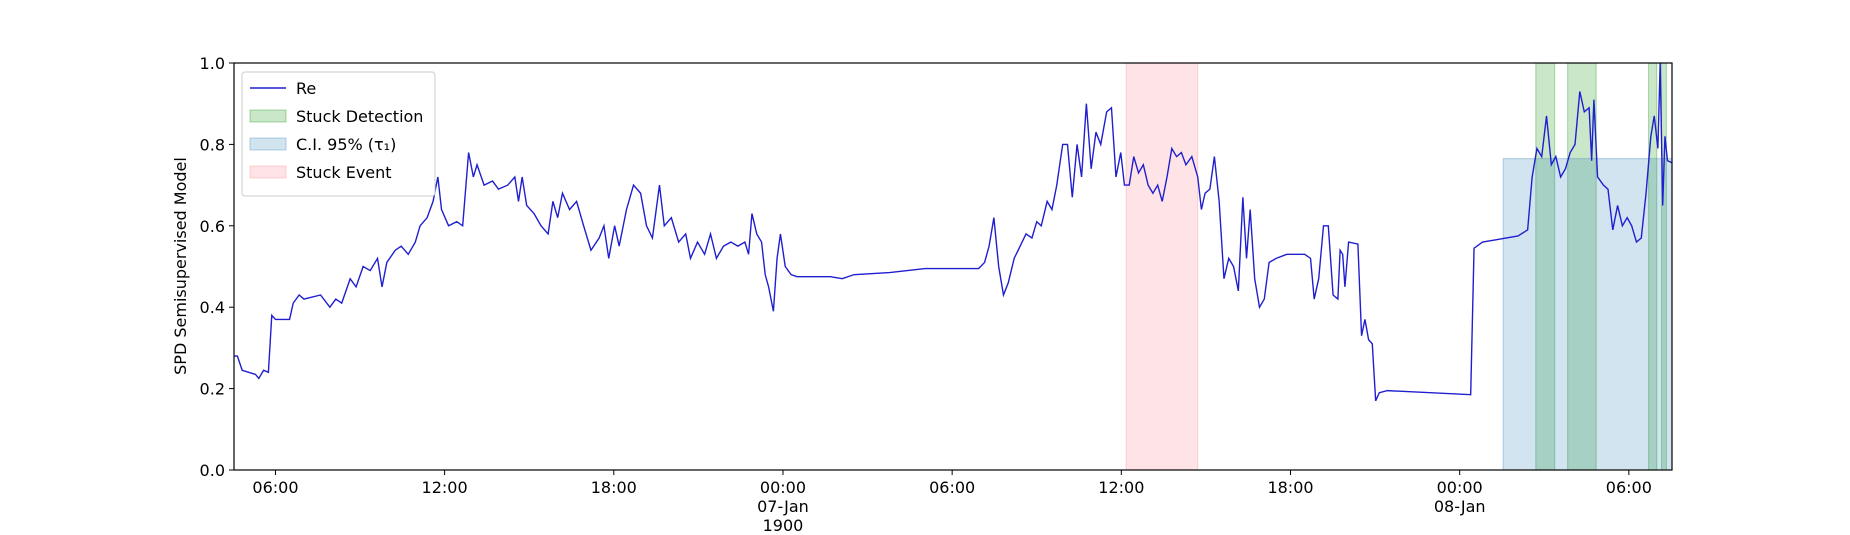  What do you see at coordinates (212, 307) in the screenshot?
I see `y-tick-label: 0.4` at bounding box center [212, 307].